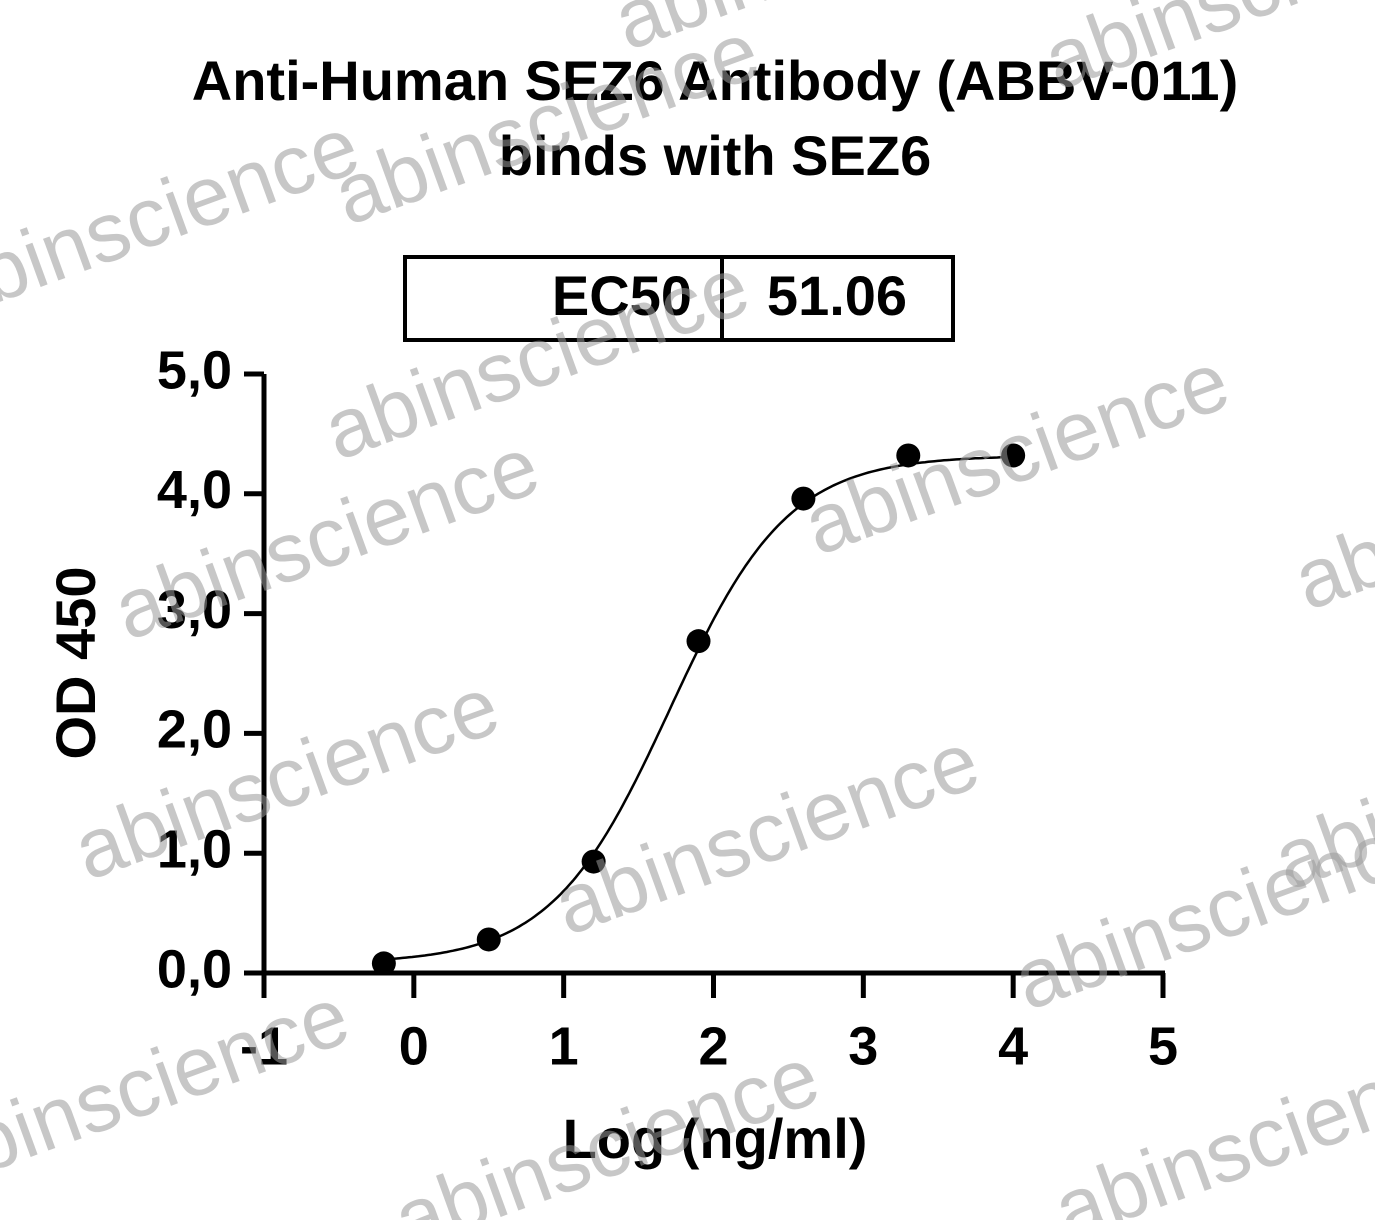 The height and width of the screenshot is (1220, 1375). Describe the element at coordinates (713, 1046) in the screenshot. I see `x-tick-label: 2` at that location.